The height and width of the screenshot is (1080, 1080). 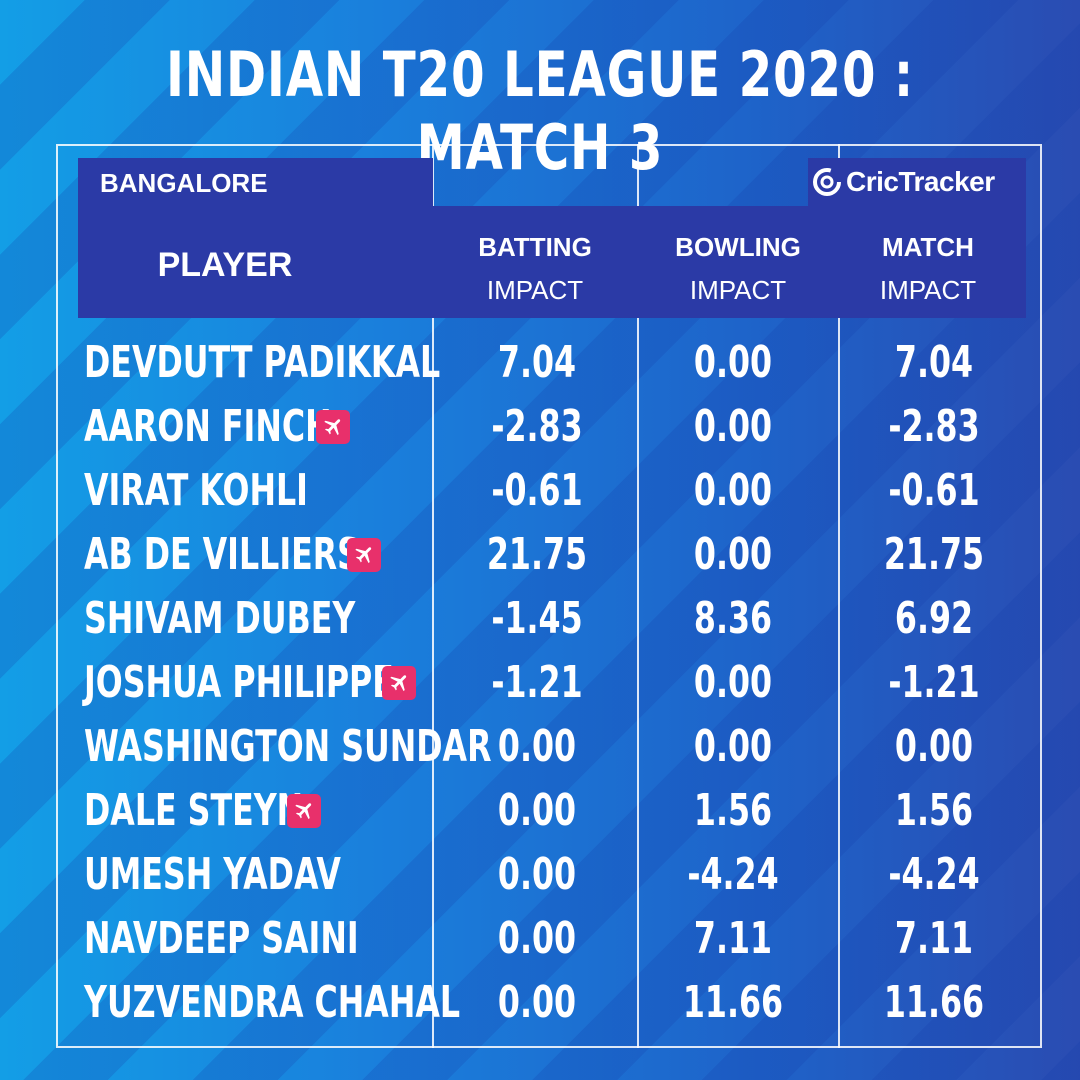 I want to click on table-row: JOSHUA PHILIPPE -1.21 0.00 -1.21, so click(x=540, y=683).